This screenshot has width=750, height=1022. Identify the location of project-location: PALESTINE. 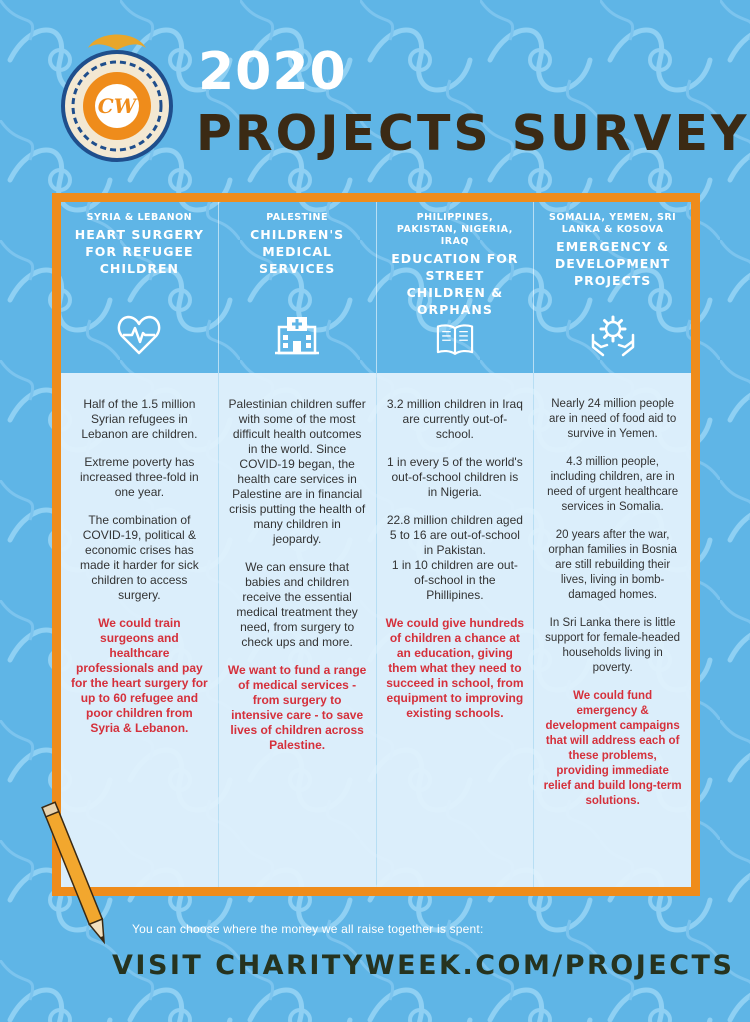
(297, 217).